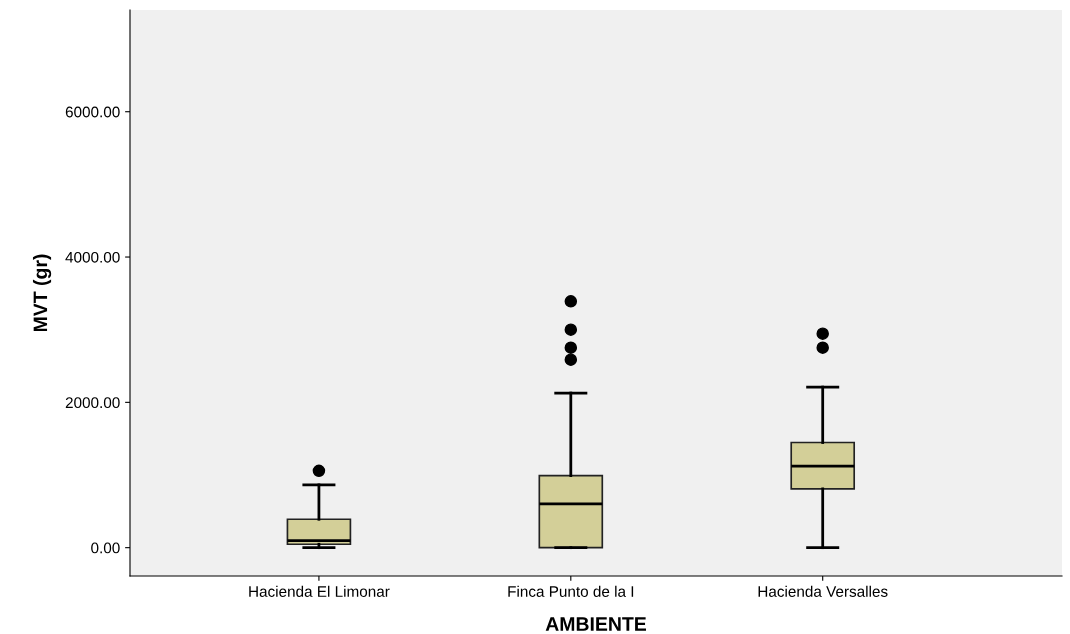 The width and height of the screenshot is (1070, 634). I want to click on x-tick-label: Hacienda El Limonar, so click(319, 591).